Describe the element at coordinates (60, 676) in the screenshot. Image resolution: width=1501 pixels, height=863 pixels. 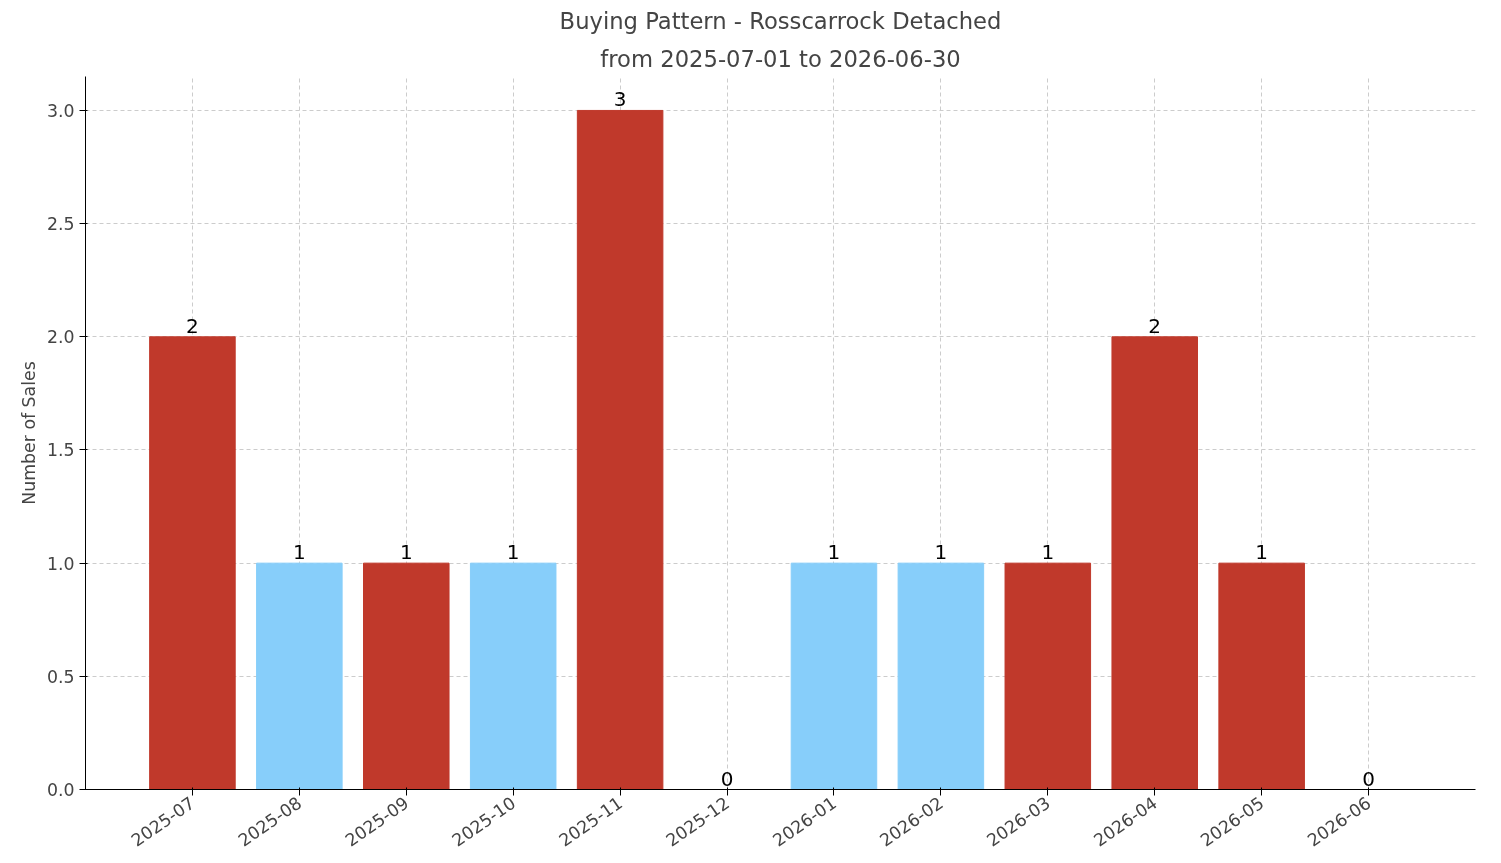
I see `y-tick-label: 0.5` at that location.